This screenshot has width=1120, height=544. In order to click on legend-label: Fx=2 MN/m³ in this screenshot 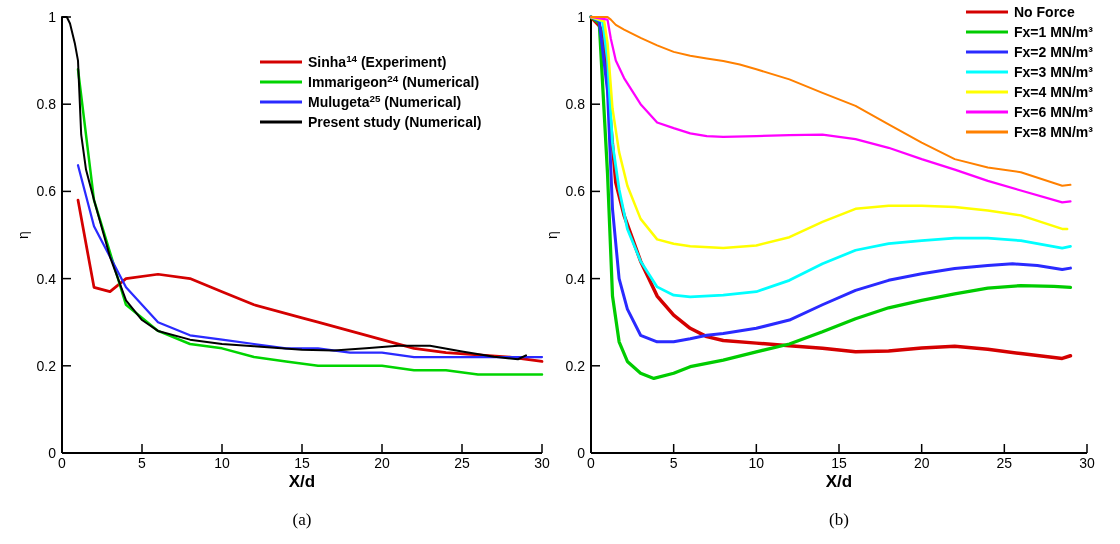, I will do `click(1054, 52)`.